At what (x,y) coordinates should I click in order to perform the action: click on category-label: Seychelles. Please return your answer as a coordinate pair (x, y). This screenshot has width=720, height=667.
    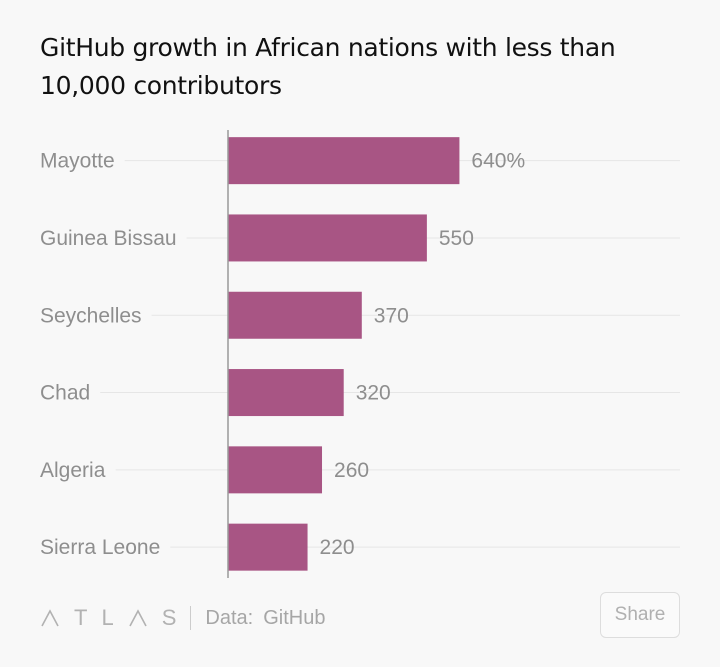
    Looking at the image, I should click on (91, 315).